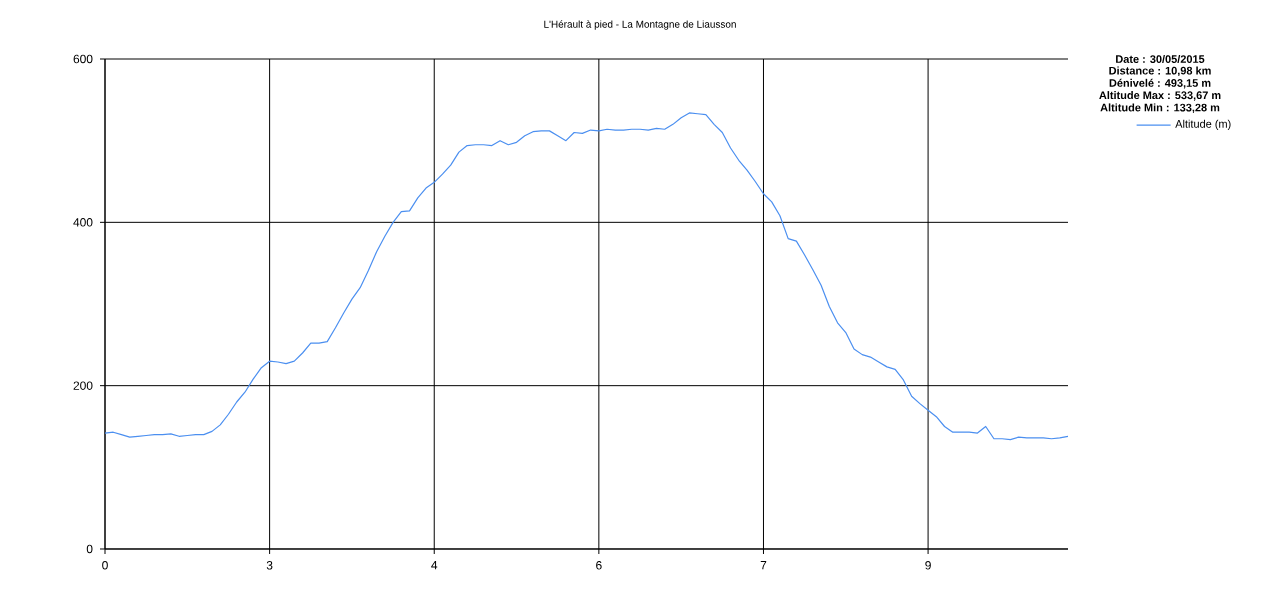 The width and height of the screenshot is (1280, 600). I want to click on x-tick-label: 6, so click(599, 565).